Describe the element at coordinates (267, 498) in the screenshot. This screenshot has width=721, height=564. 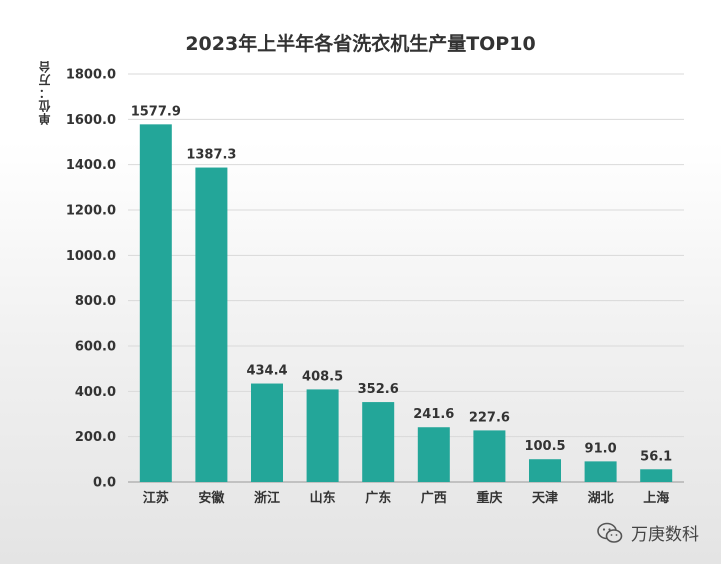
I see `x-tick-label: 浙江` at that location.